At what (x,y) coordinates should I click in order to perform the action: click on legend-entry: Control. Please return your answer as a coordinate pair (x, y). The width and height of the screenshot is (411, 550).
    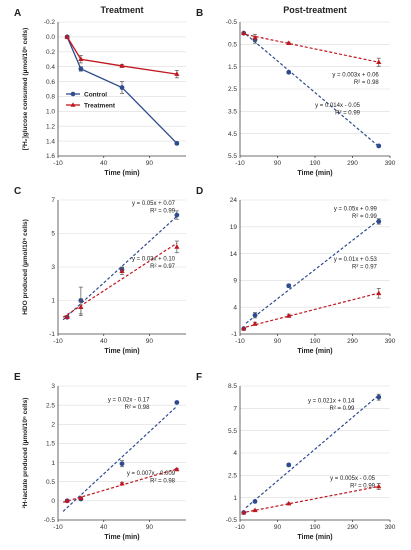
    Looking at the image, I should click on (86, 94).